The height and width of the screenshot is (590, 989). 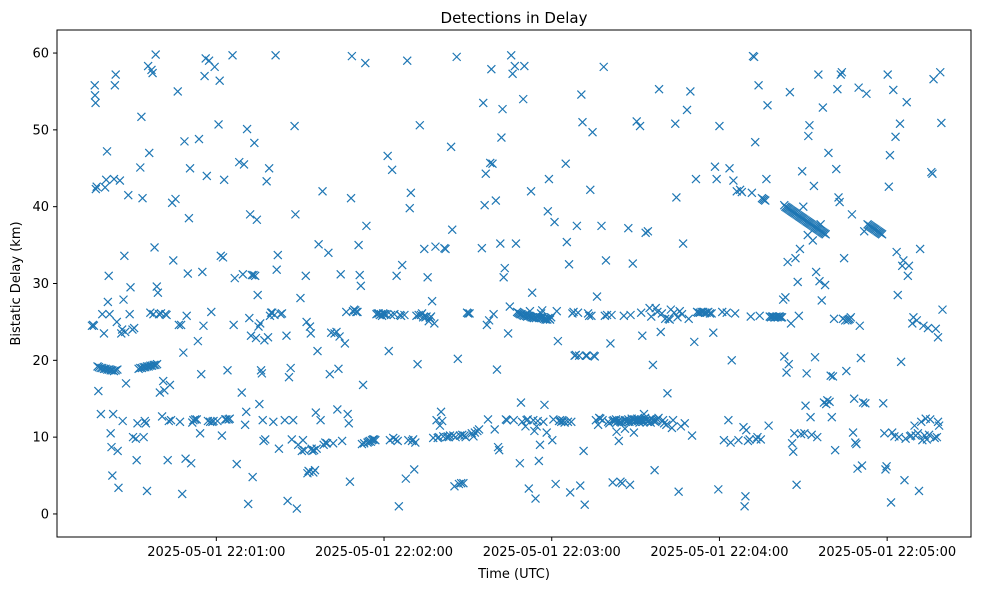 What do you see at coordinates (40, 54) in the screenshot?
I see `y-tick-label: 60` at bounding box center [40, 54].